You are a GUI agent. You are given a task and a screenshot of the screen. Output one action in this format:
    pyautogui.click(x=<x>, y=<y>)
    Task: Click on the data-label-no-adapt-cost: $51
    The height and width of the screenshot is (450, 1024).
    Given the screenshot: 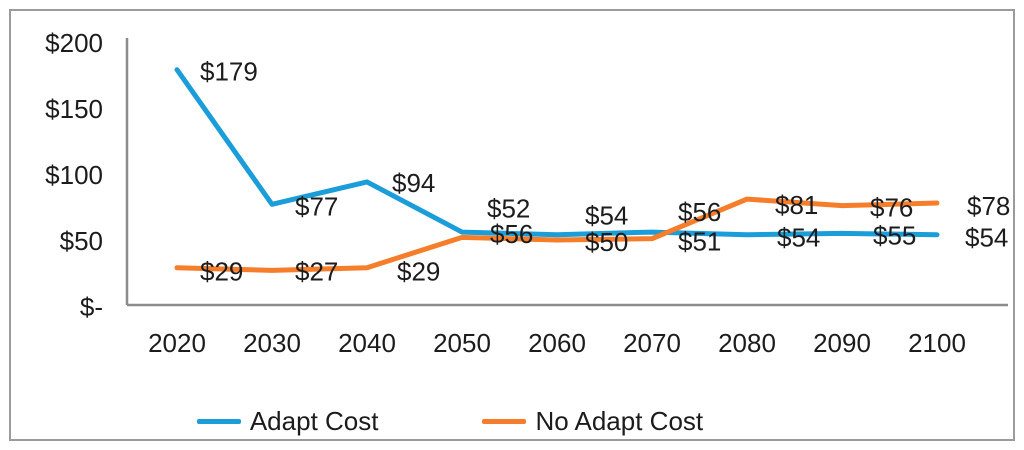 What is the action you would take?
    pyautogui.click(x=699, y=242)
    